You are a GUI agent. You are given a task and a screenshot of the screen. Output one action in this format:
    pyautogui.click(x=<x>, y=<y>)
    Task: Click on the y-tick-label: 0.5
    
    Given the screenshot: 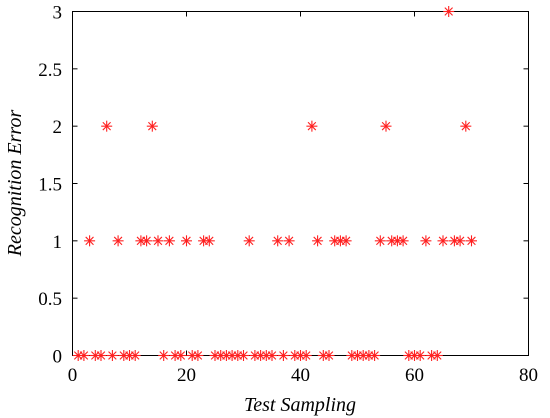 What is the action you would take?
    pyautogui.click(x=50, y=299)
    